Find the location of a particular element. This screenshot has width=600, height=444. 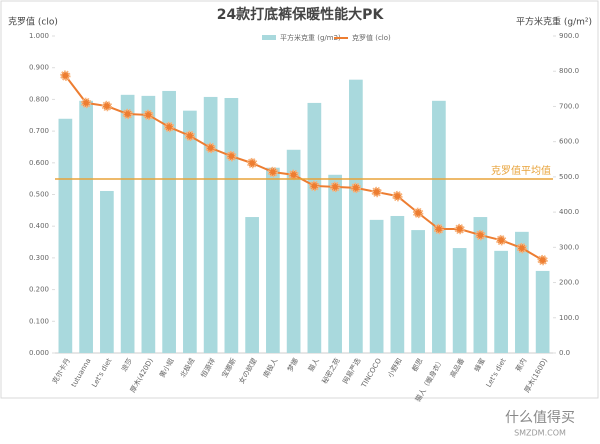

y-tick-label: 0.800 is located at coordinates (39, 99).